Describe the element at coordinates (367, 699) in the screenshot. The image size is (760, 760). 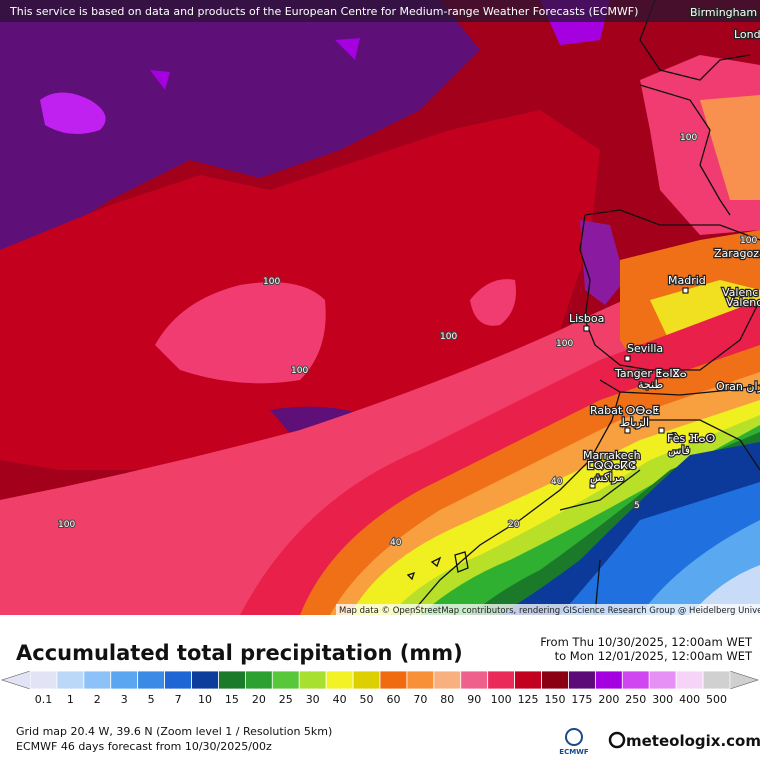
I see `colorbar-label: 50` at that location.